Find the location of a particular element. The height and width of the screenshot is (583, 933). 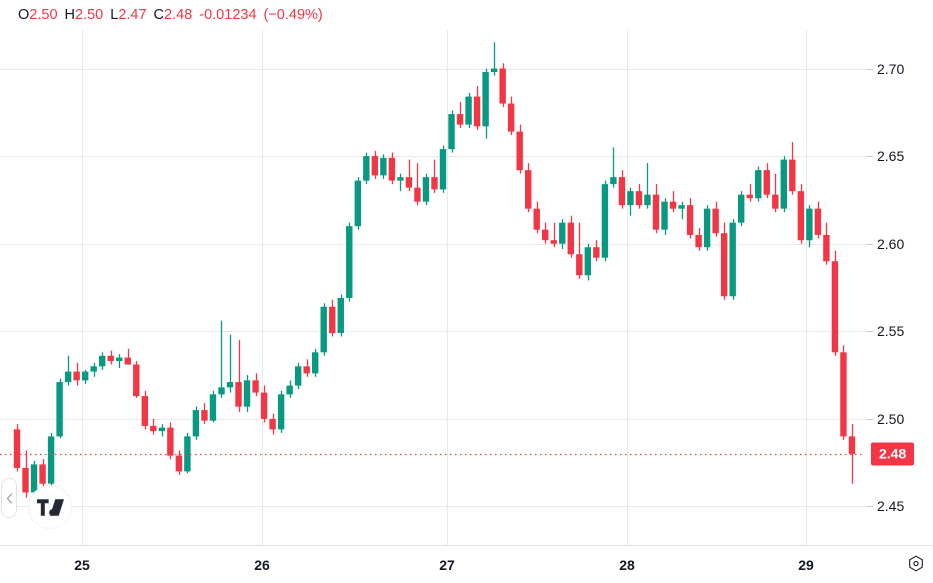

time-tick-label: 29 is located at coordinates (806, 565).